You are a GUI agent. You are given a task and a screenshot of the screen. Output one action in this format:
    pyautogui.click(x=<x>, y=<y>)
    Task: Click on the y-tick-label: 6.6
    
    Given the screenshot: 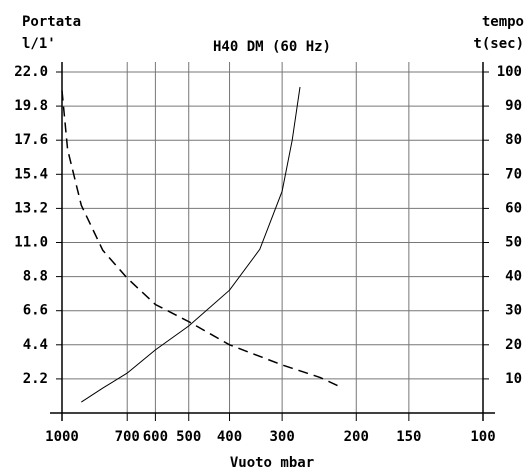 What is the action you would take?
    pyautogui.click(x=35, y=311)
    